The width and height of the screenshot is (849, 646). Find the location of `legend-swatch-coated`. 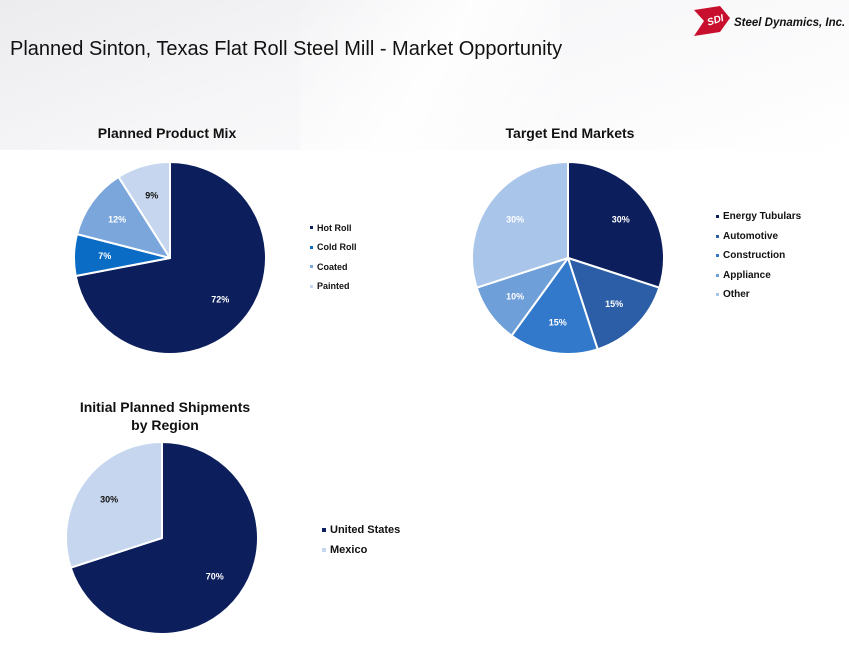

legend-swatch-coated is located at coordinates (311, 267).